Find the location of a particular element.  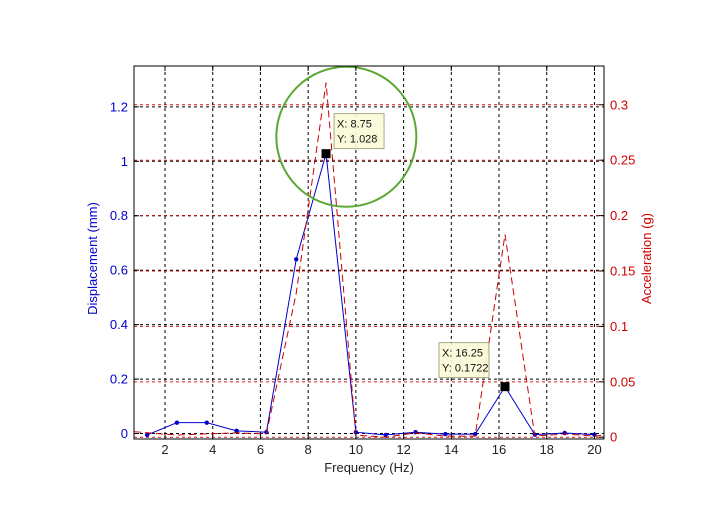

y-left-tick-label: 0 is located at coordinates (124, 433).